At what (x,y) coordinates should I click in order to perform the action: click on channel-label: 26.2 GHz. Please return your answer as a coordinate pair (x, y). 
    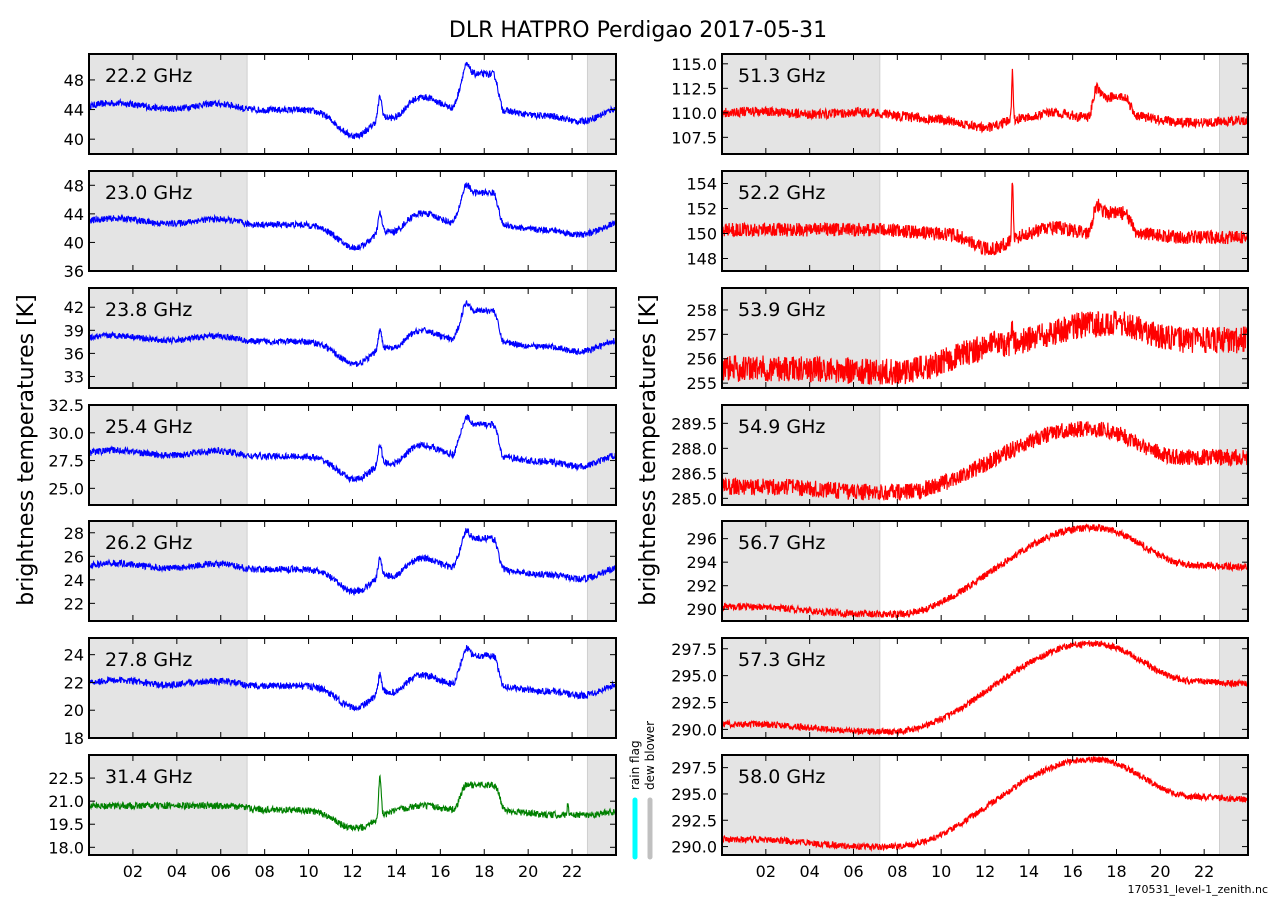
    Looking at the image, I should click on (148, 543).